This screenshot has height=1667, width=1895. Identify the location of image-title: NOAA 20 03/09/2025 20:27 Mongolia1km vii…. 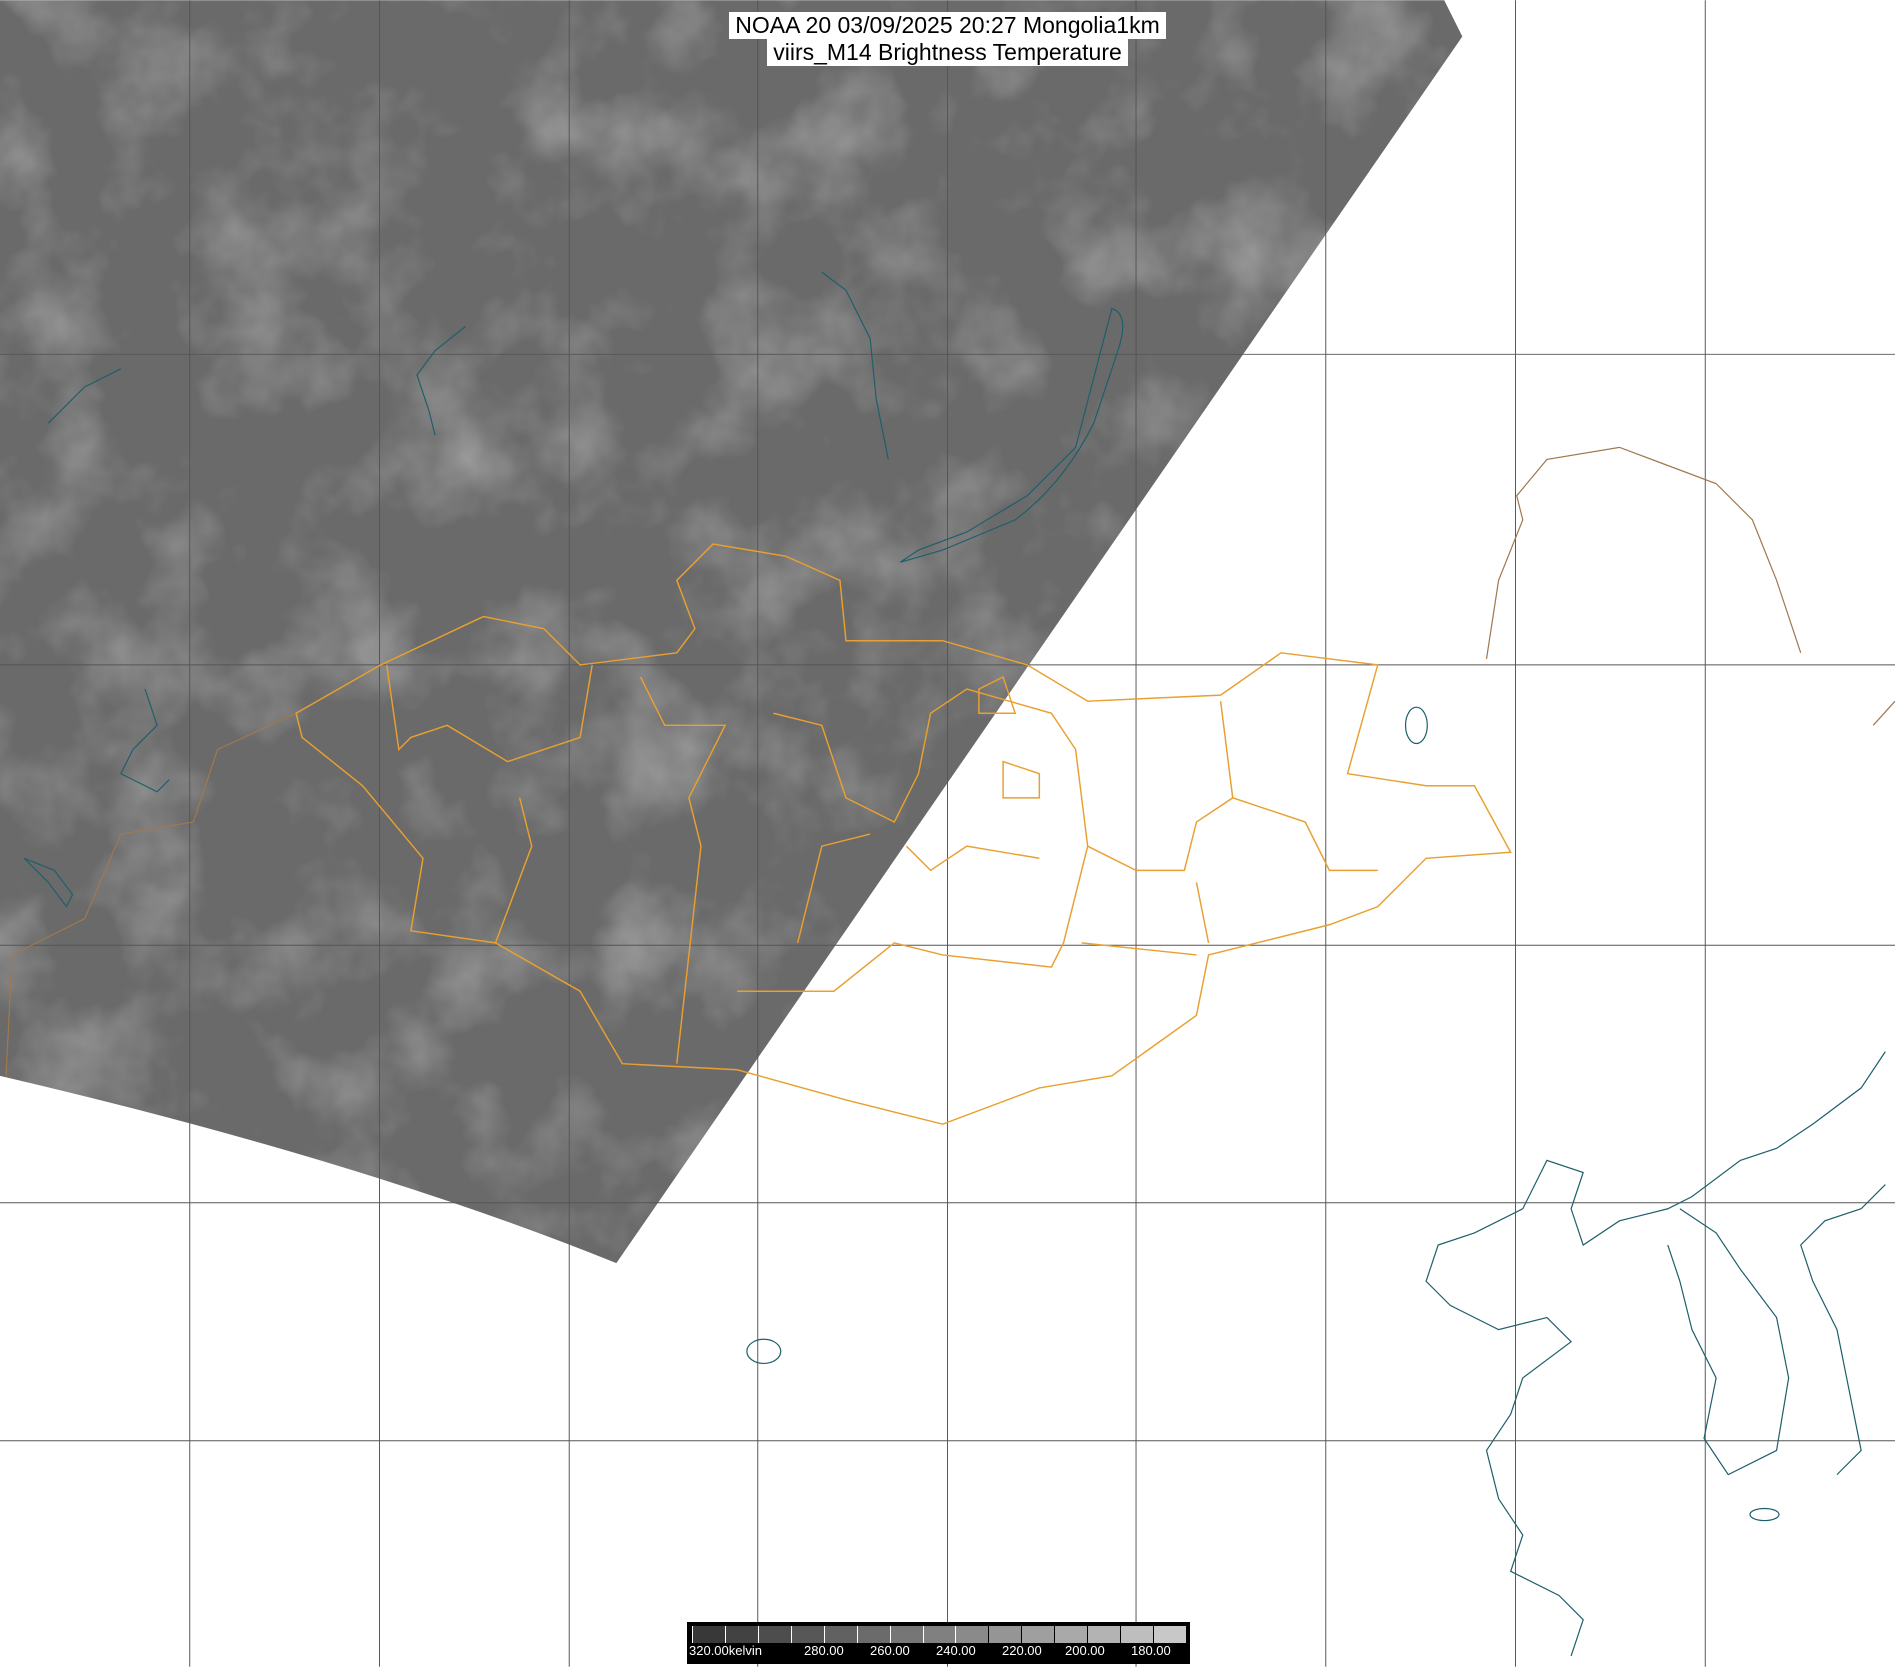
(947, 39).